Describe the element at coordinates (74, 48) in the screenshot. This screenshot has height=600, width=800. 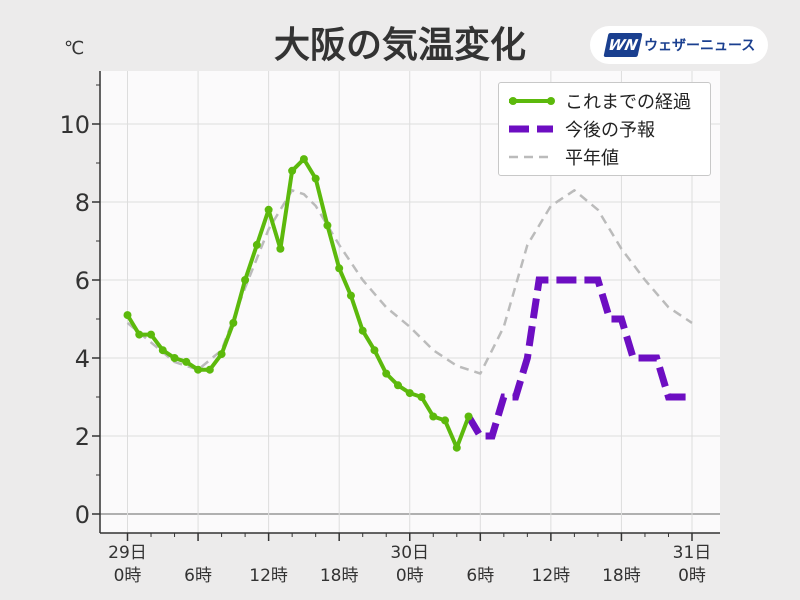
I see `y-axis-unit: ℃` at that location.